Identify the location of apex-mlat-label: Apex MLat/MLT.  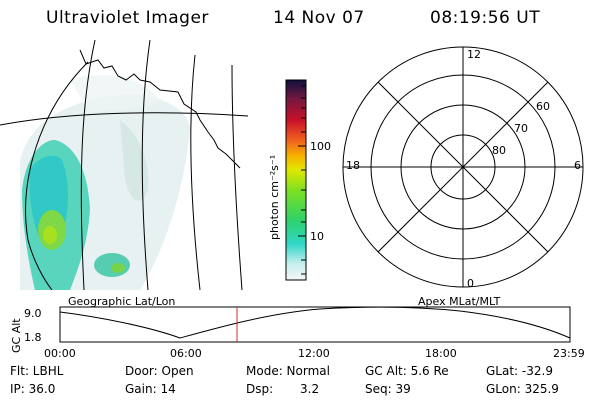
(459, 301).